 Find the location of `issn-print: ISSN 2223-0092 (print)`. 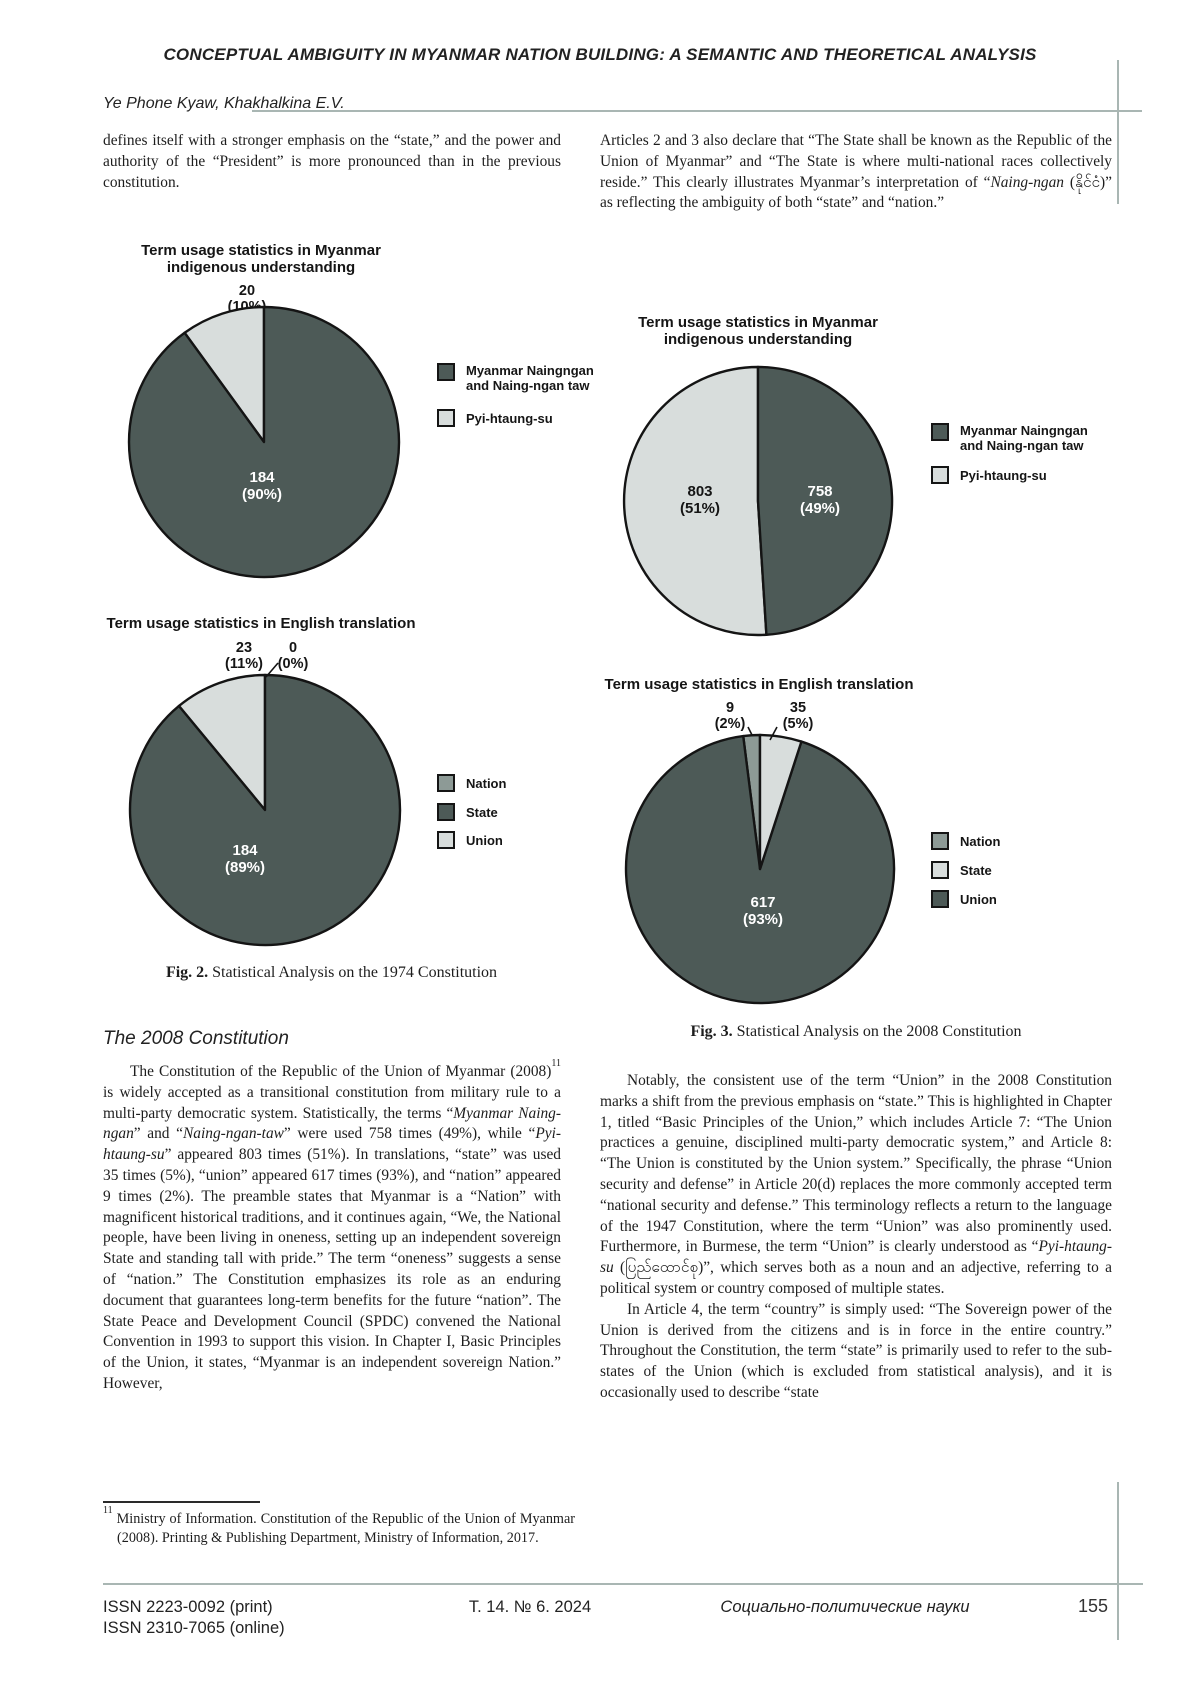

issn-print: ISSN 2223-0092 (print) is located at coordinates (188, 1607).